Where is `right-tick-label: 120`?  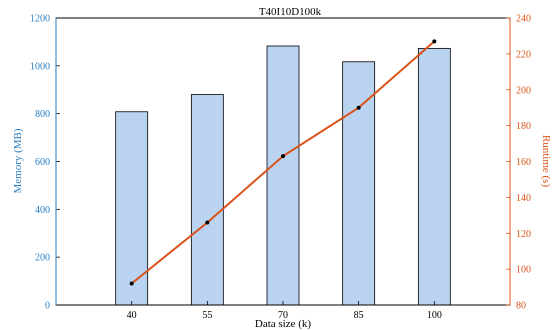
right-tick-label: 120 is located at coordinates (523, 234).